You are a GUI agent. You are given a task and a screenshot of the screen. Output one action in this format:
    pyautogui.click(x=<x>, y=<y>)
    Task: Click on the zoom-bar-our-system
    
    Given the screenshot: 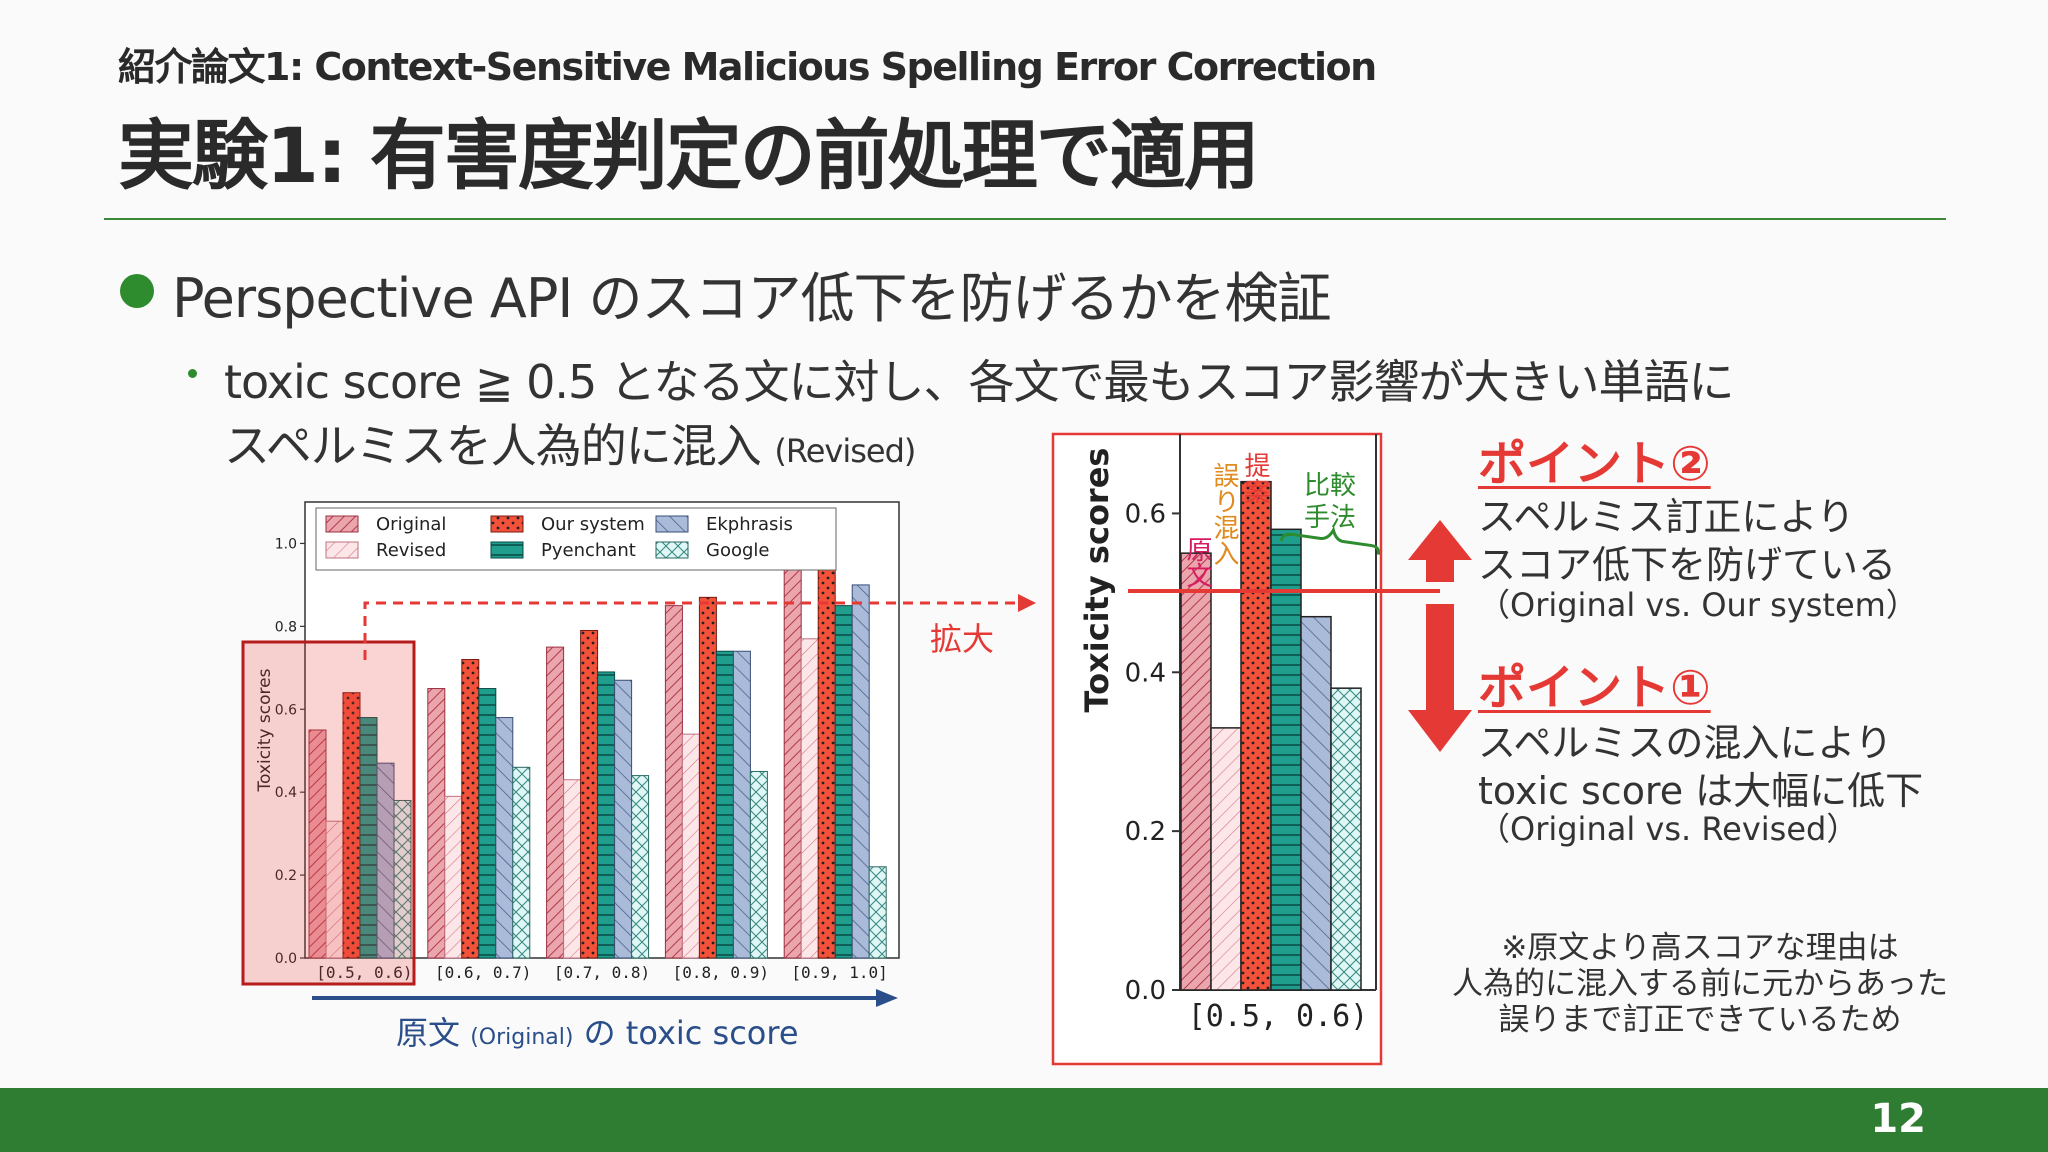 What is the action you would take?
    pyautogui.click(x=1256, y=735)
    